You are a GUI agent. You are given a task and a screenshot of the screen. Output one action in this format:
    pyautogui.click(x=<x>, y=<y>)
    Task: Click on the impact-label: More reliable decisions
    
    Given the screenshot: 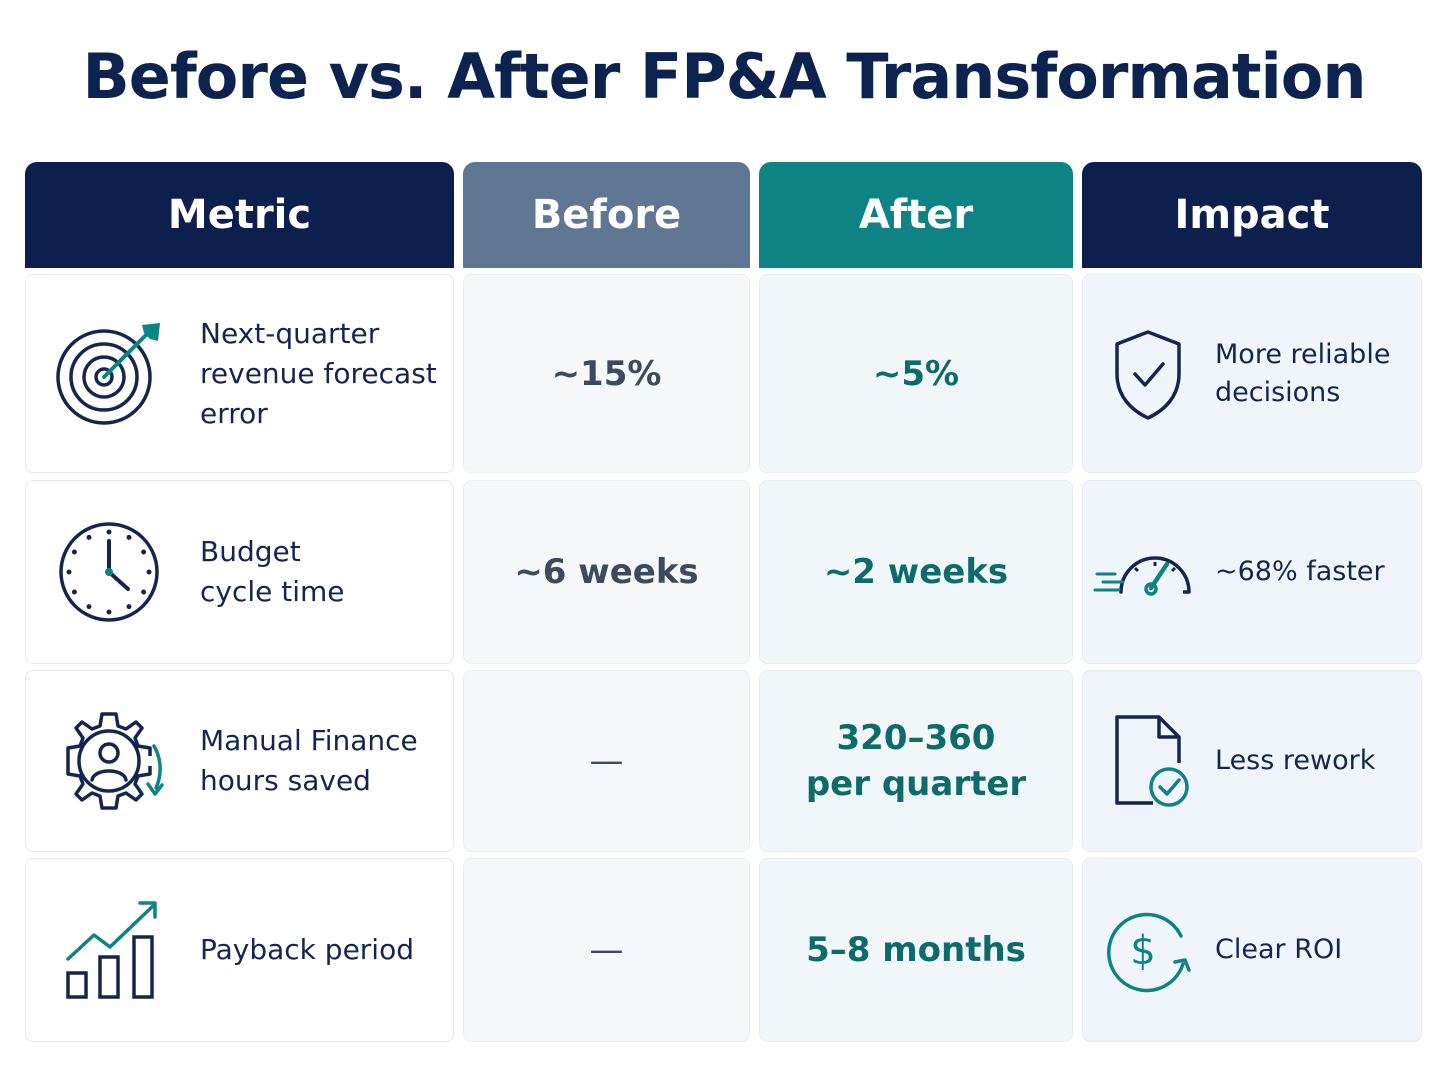 What is the action you would take?
    pyautogui.click(x=1315, y=374)
    